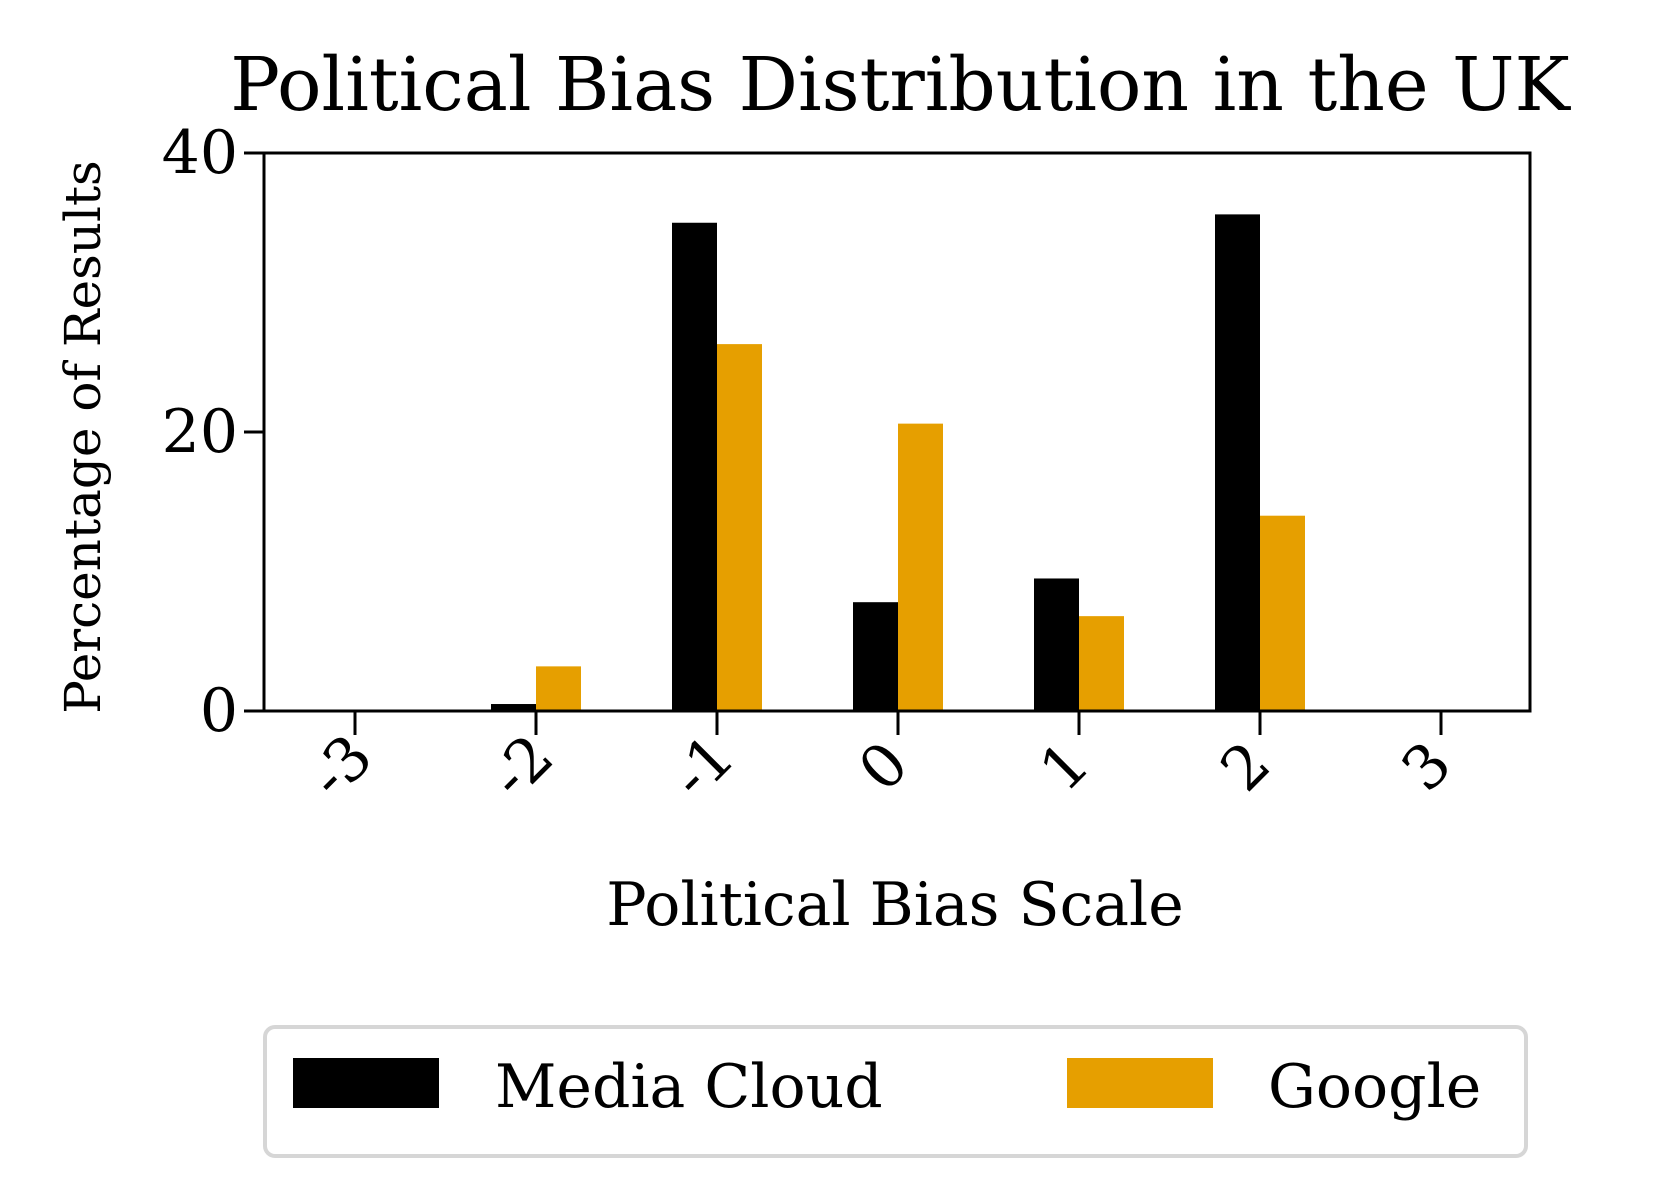 This screenshot has width=1663, height=1199. Describe the element at coordinates (895, 1091) in the screenshot. I see `legend: Media Cloud Google` at that location.